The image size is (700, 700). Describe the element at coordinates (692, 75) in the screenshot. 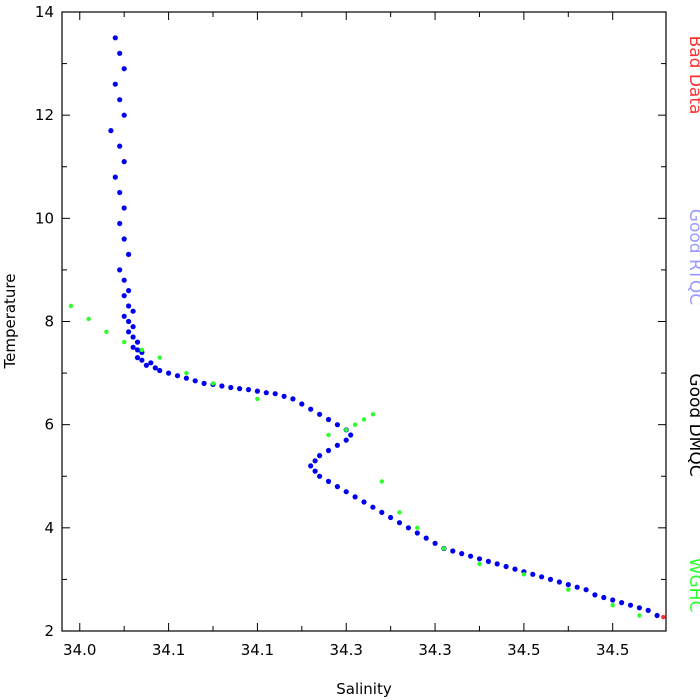

I see `legend-bad-data: Bad Data` at that location.